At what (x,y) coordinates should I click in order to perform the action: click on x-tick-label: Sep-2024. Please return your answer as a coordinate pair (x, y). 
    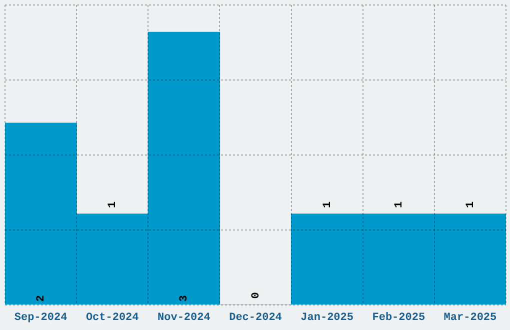
    Looking at the image, I should click on (41, 318).